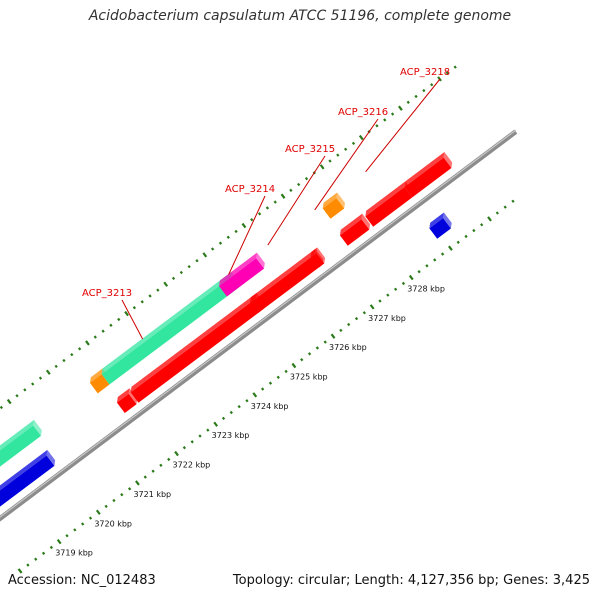  I want to click on gene-label: ACP_3216, so click(363, 112).